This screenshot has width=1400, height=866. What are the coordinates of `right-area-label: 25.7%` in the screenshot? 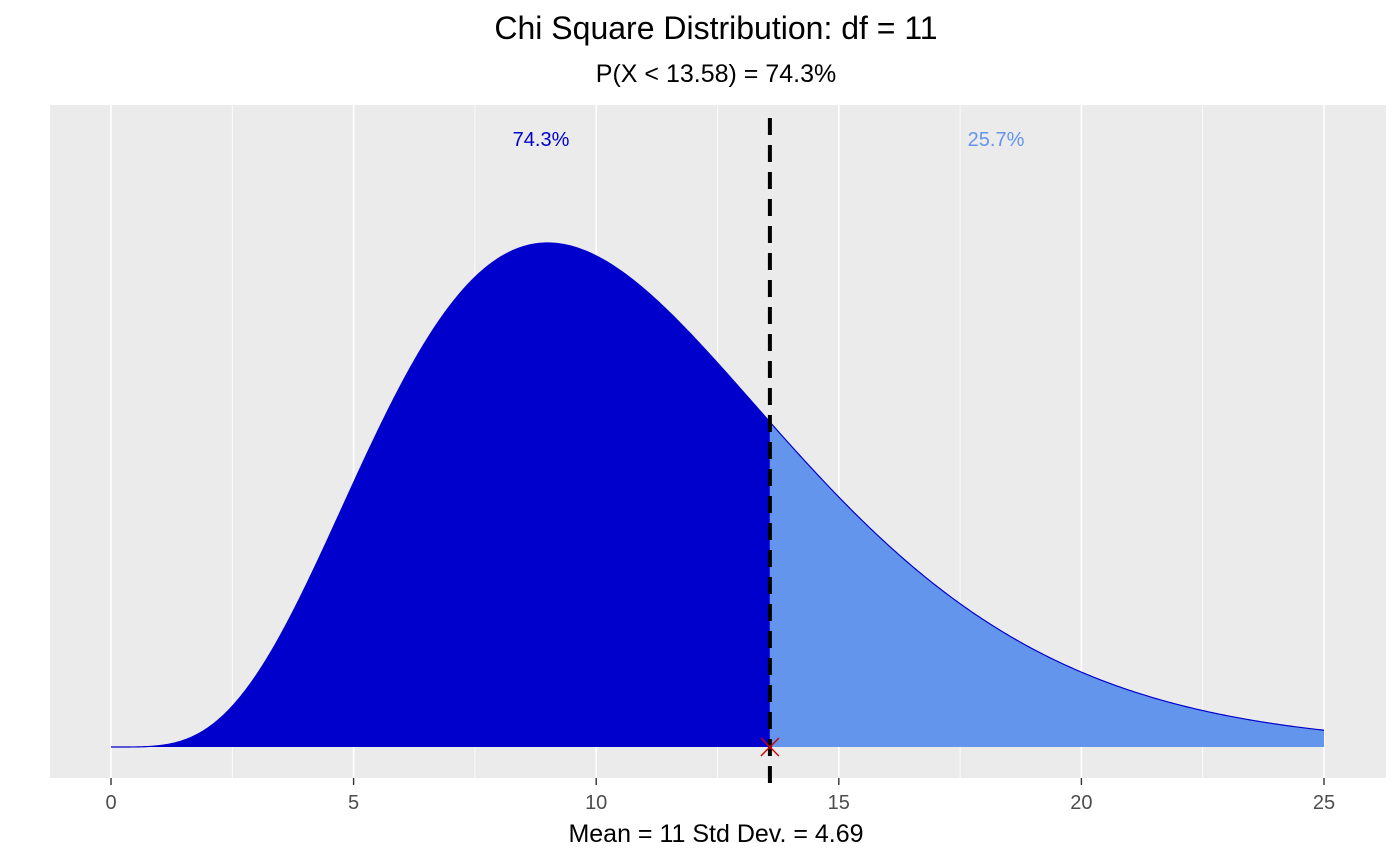 It's located at (996, 140).